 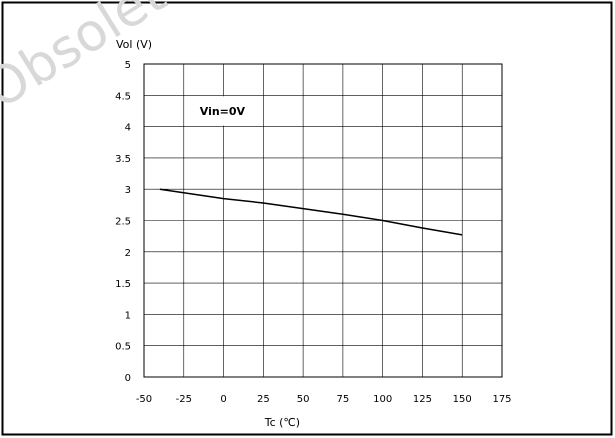 I want to click on y-tick-label: 1, so click(x=128, y=315).